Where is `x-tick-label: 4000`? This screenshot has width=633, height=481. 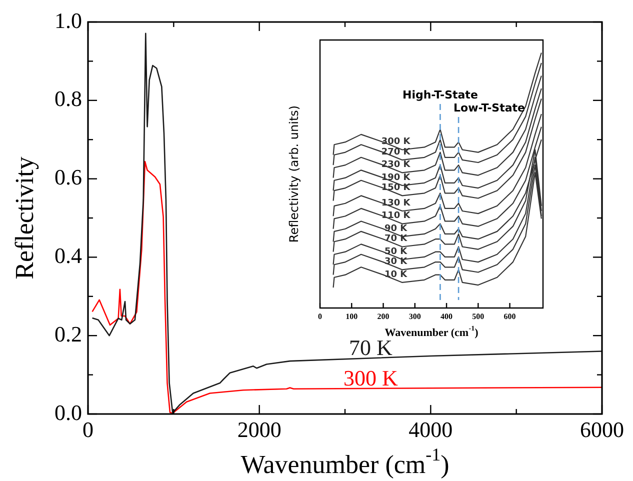 x-tick-label: 4000 is located at coordinates (430, 429).